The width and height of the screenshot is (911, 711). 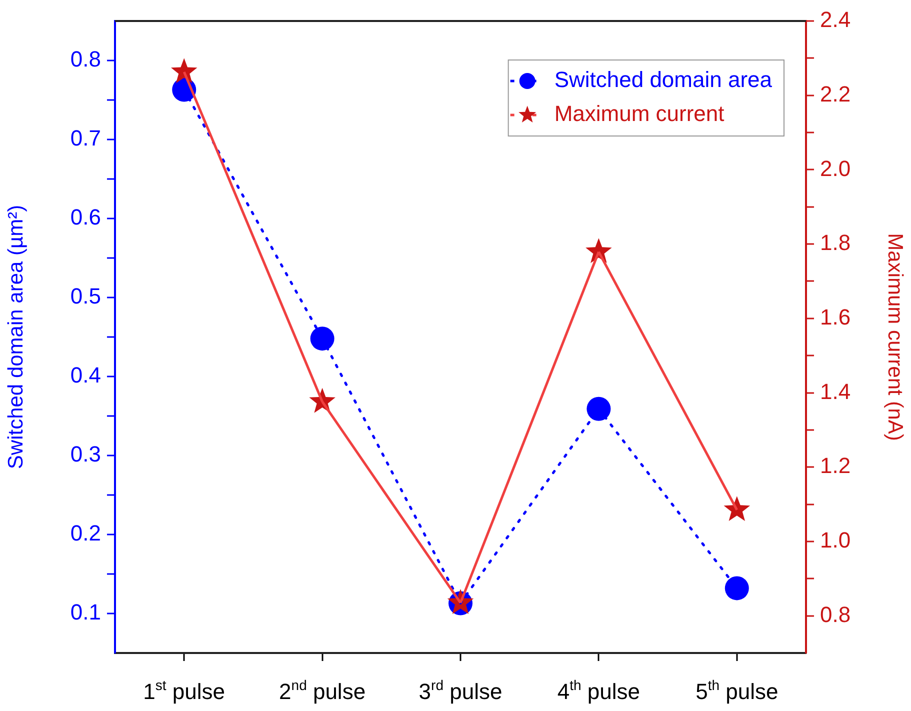 I want to click on y-tick-label: 0.1, so click(x=85, y=612).